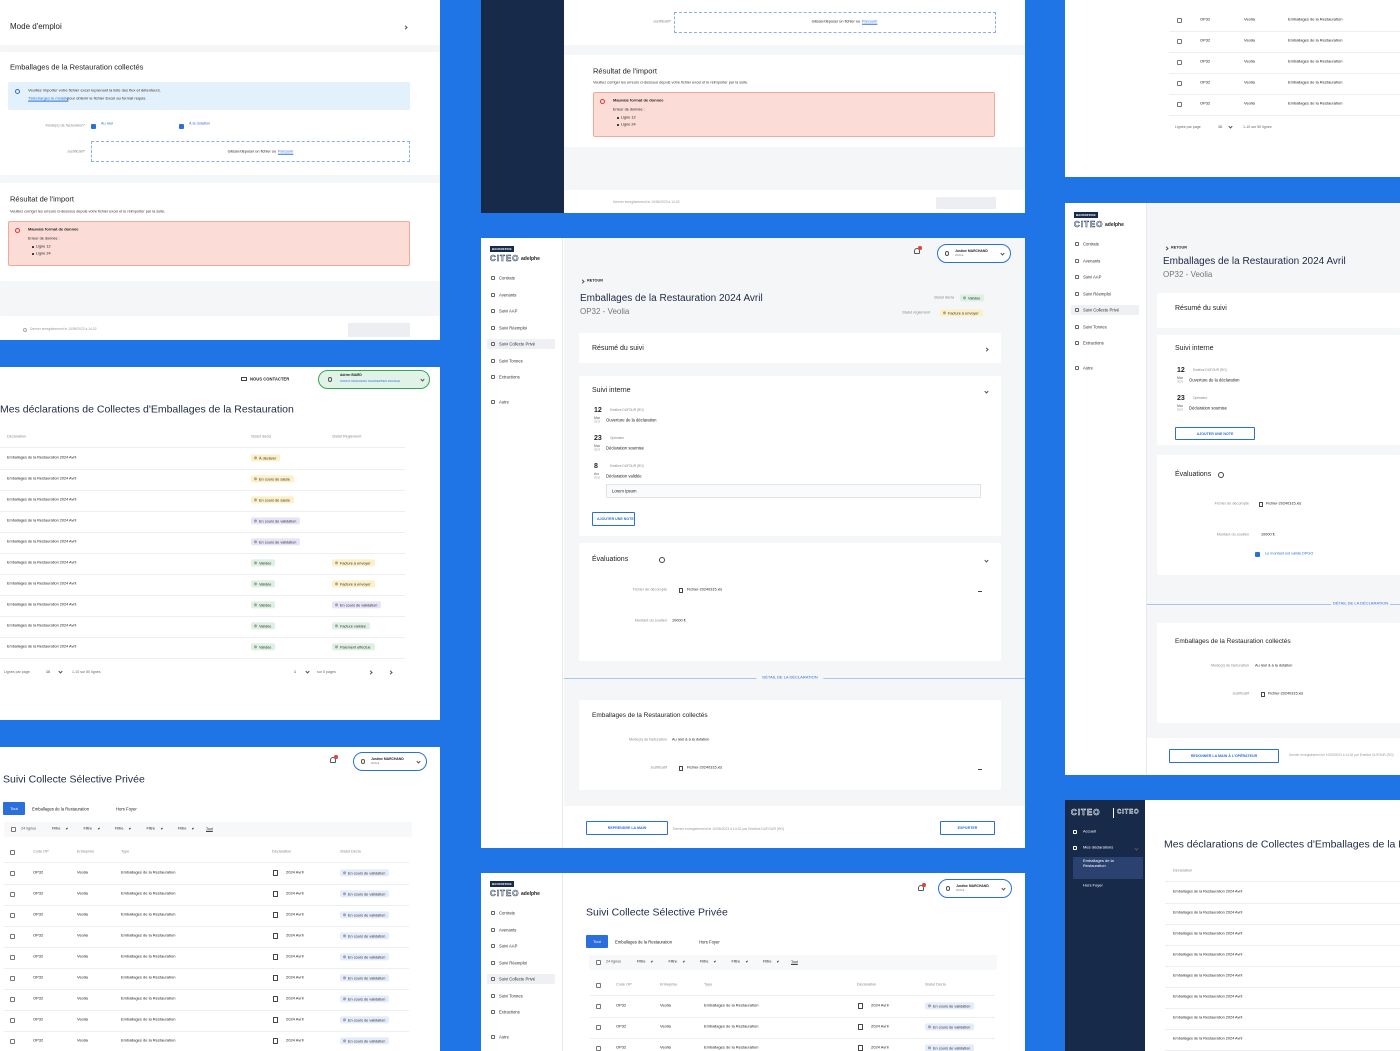  What do you see at coordinates (917, 251) in the screenshot?
I see `bell` at bounding box center [917, 251].